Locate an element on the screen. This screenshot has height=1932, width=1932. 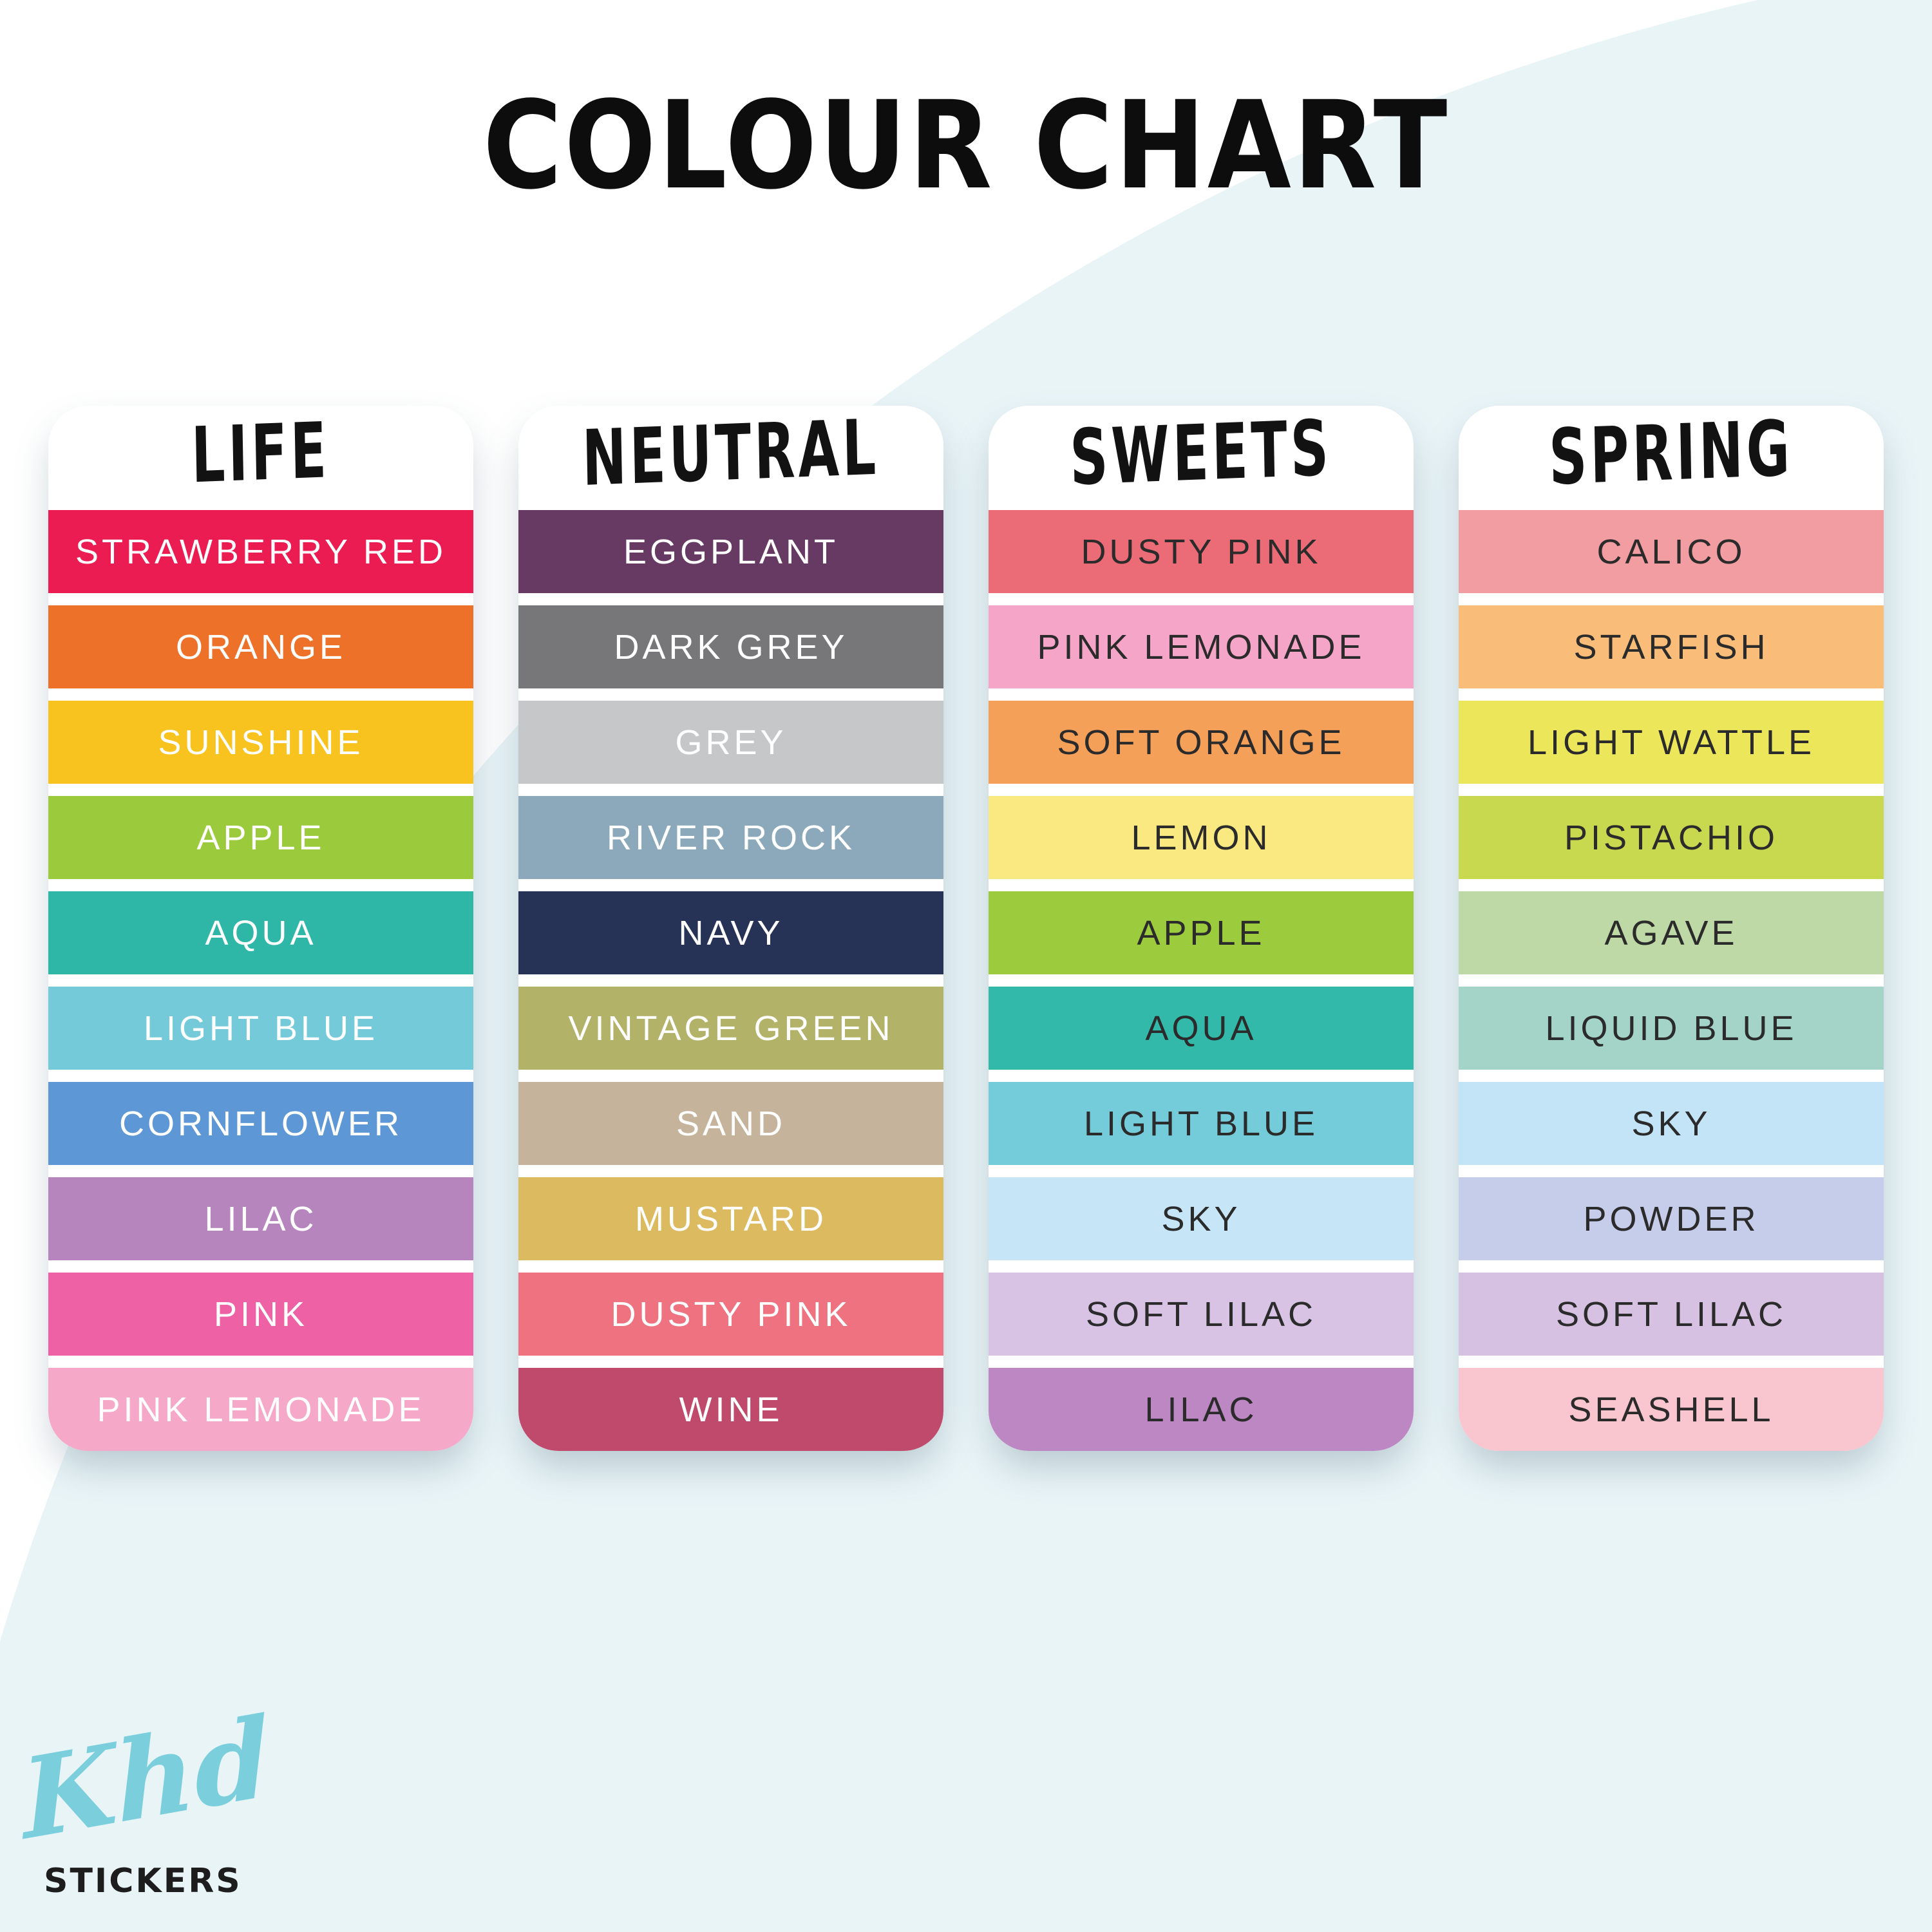
swatch-label: STARFISH is located at coordinates (1671, 647).